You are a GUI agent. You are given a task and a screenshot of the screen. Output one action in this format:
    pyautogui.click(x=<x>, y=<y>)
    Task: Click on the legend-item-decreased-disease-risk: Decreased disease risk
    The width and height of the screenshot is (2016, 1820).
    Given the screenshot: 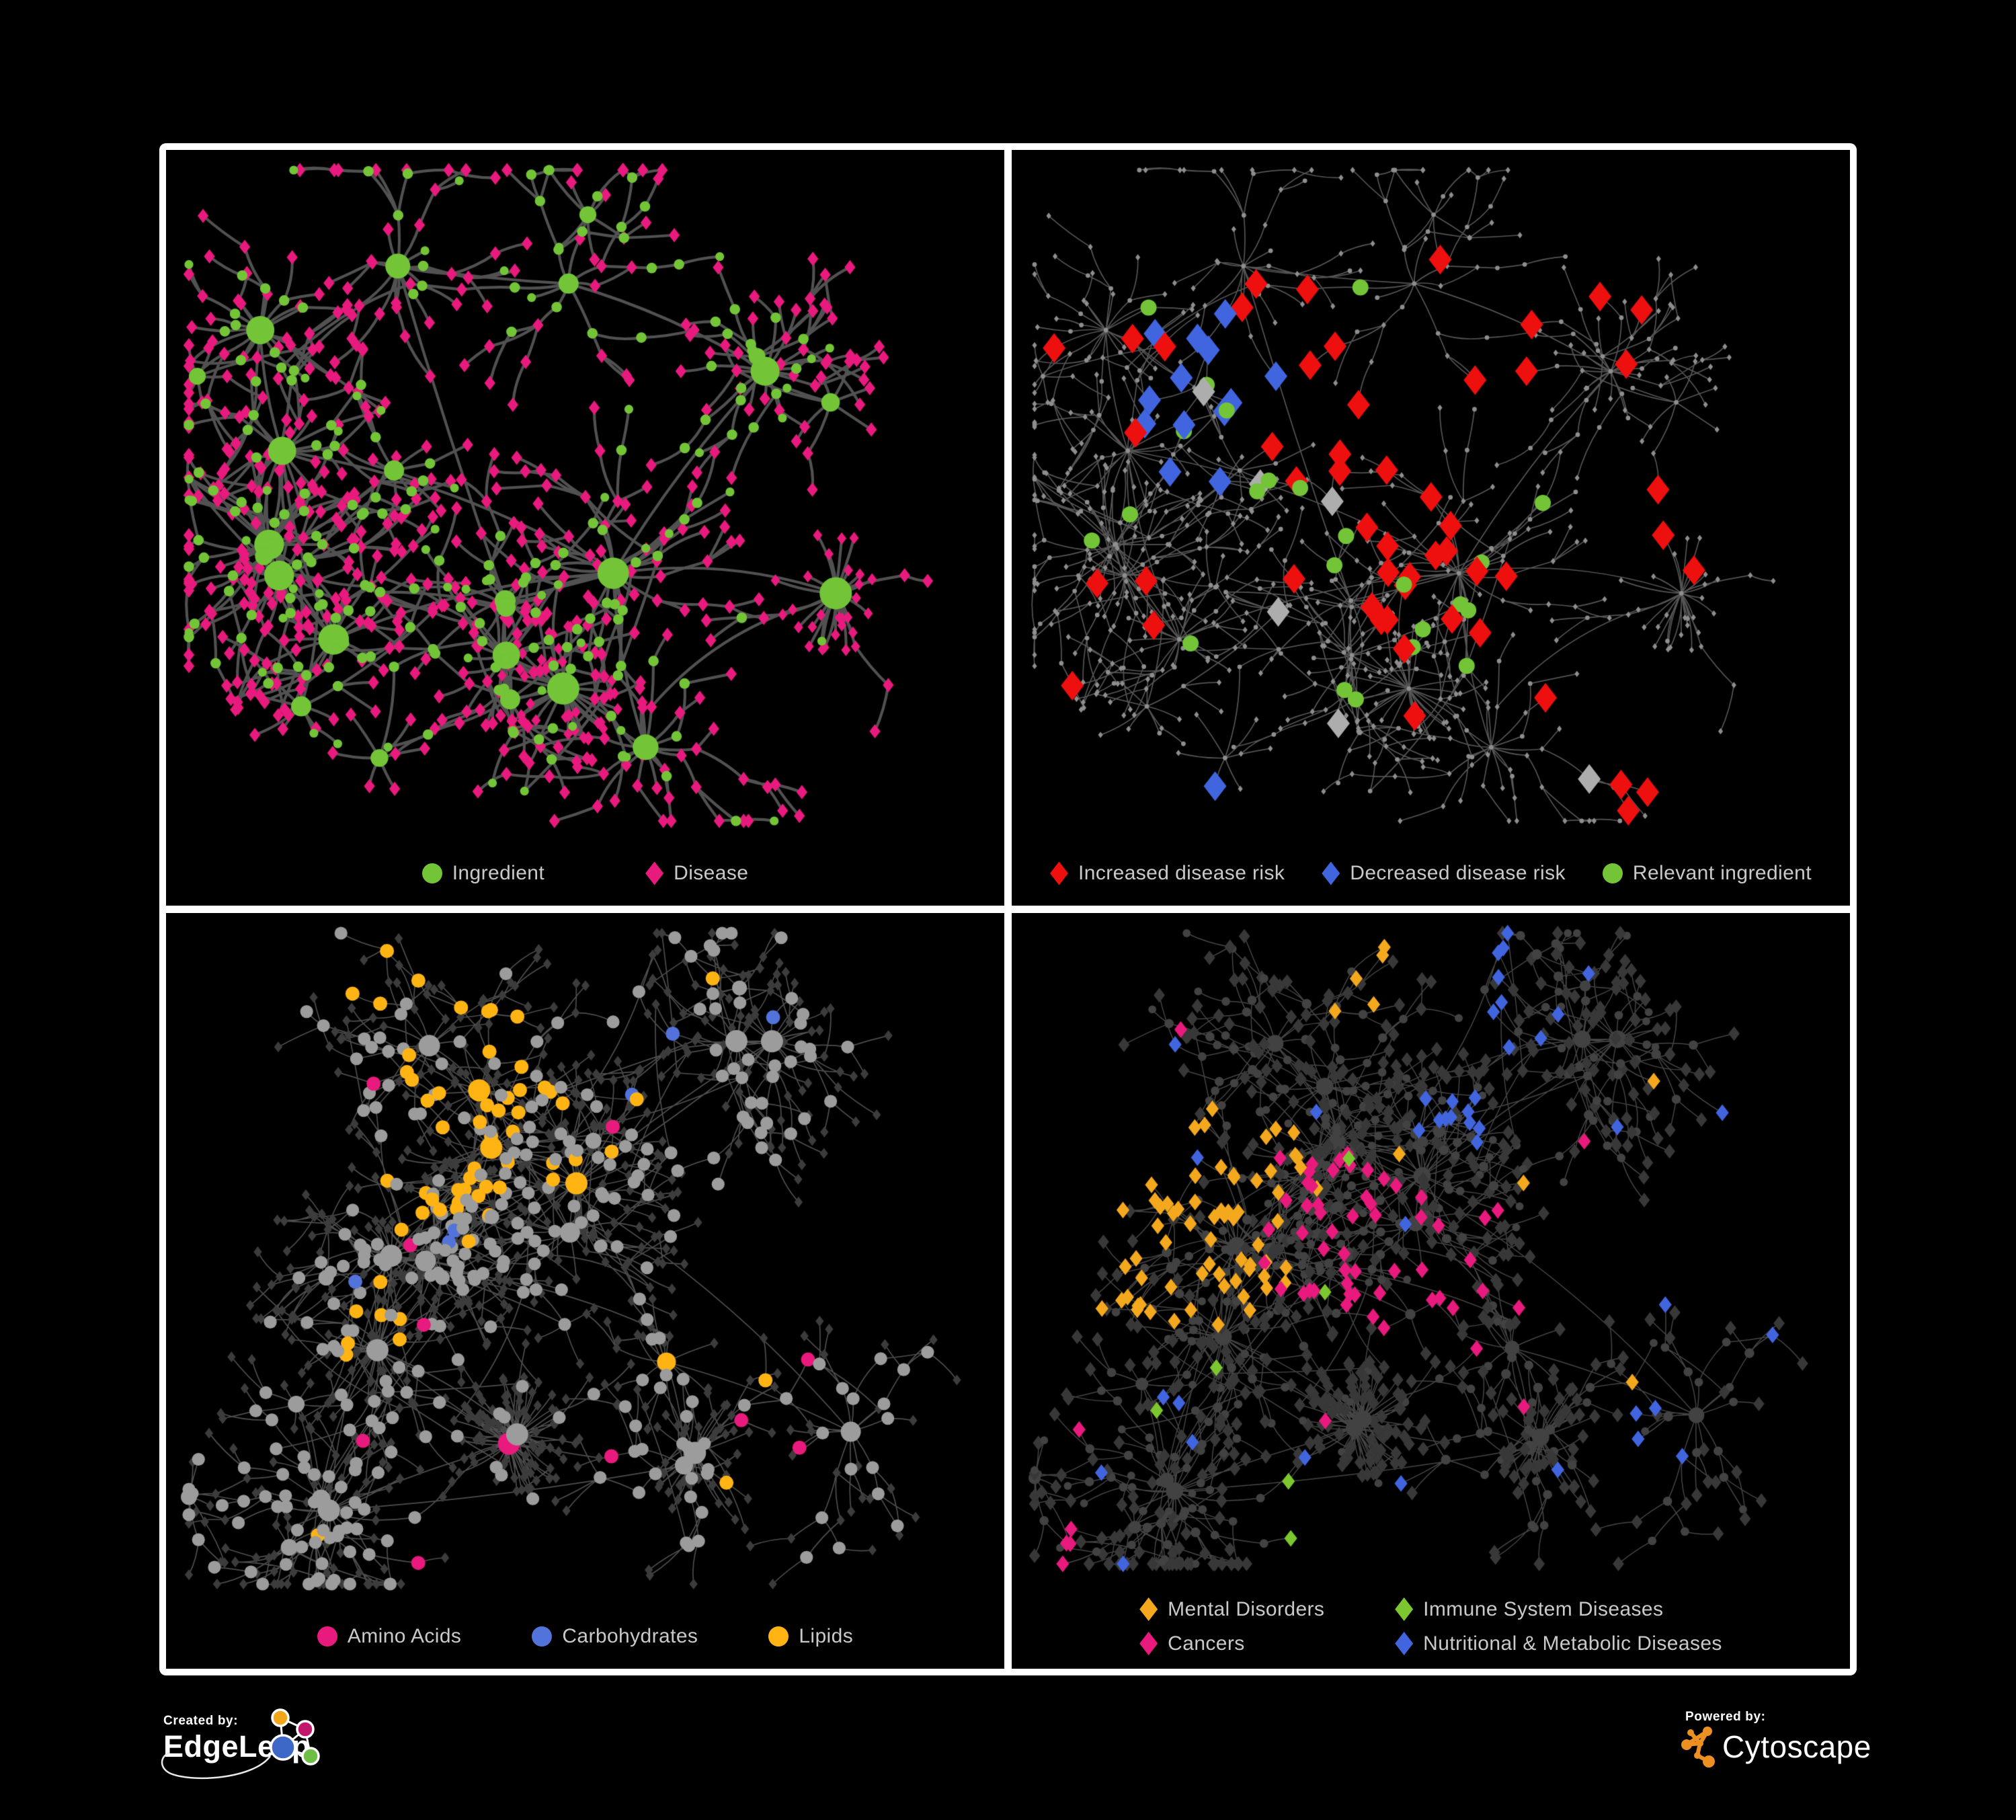 What is the action you would take?
    pyautogui.click(x=1444, y=873)
    